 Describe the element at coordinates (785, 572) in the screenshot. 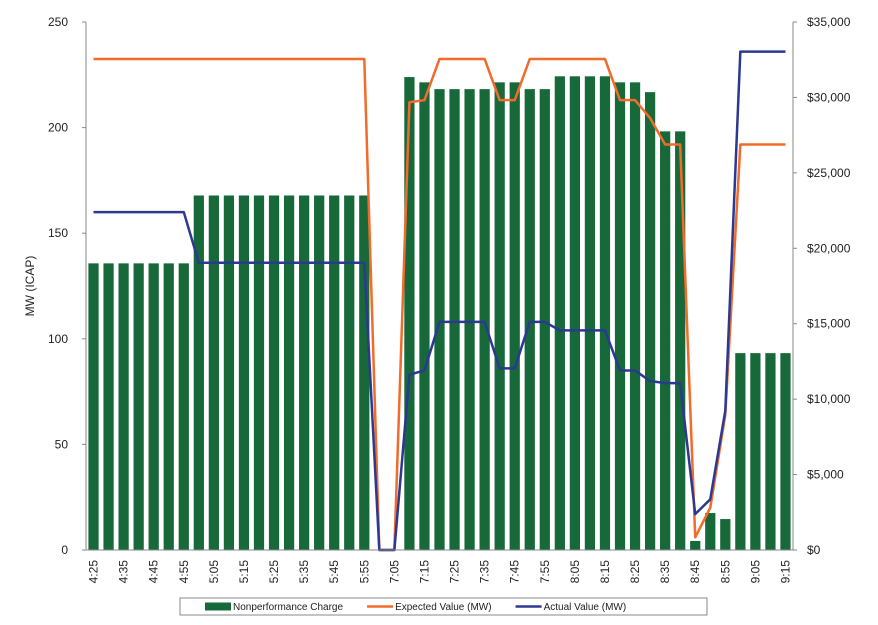

I see `x-tick-label: 9:15` at that location.